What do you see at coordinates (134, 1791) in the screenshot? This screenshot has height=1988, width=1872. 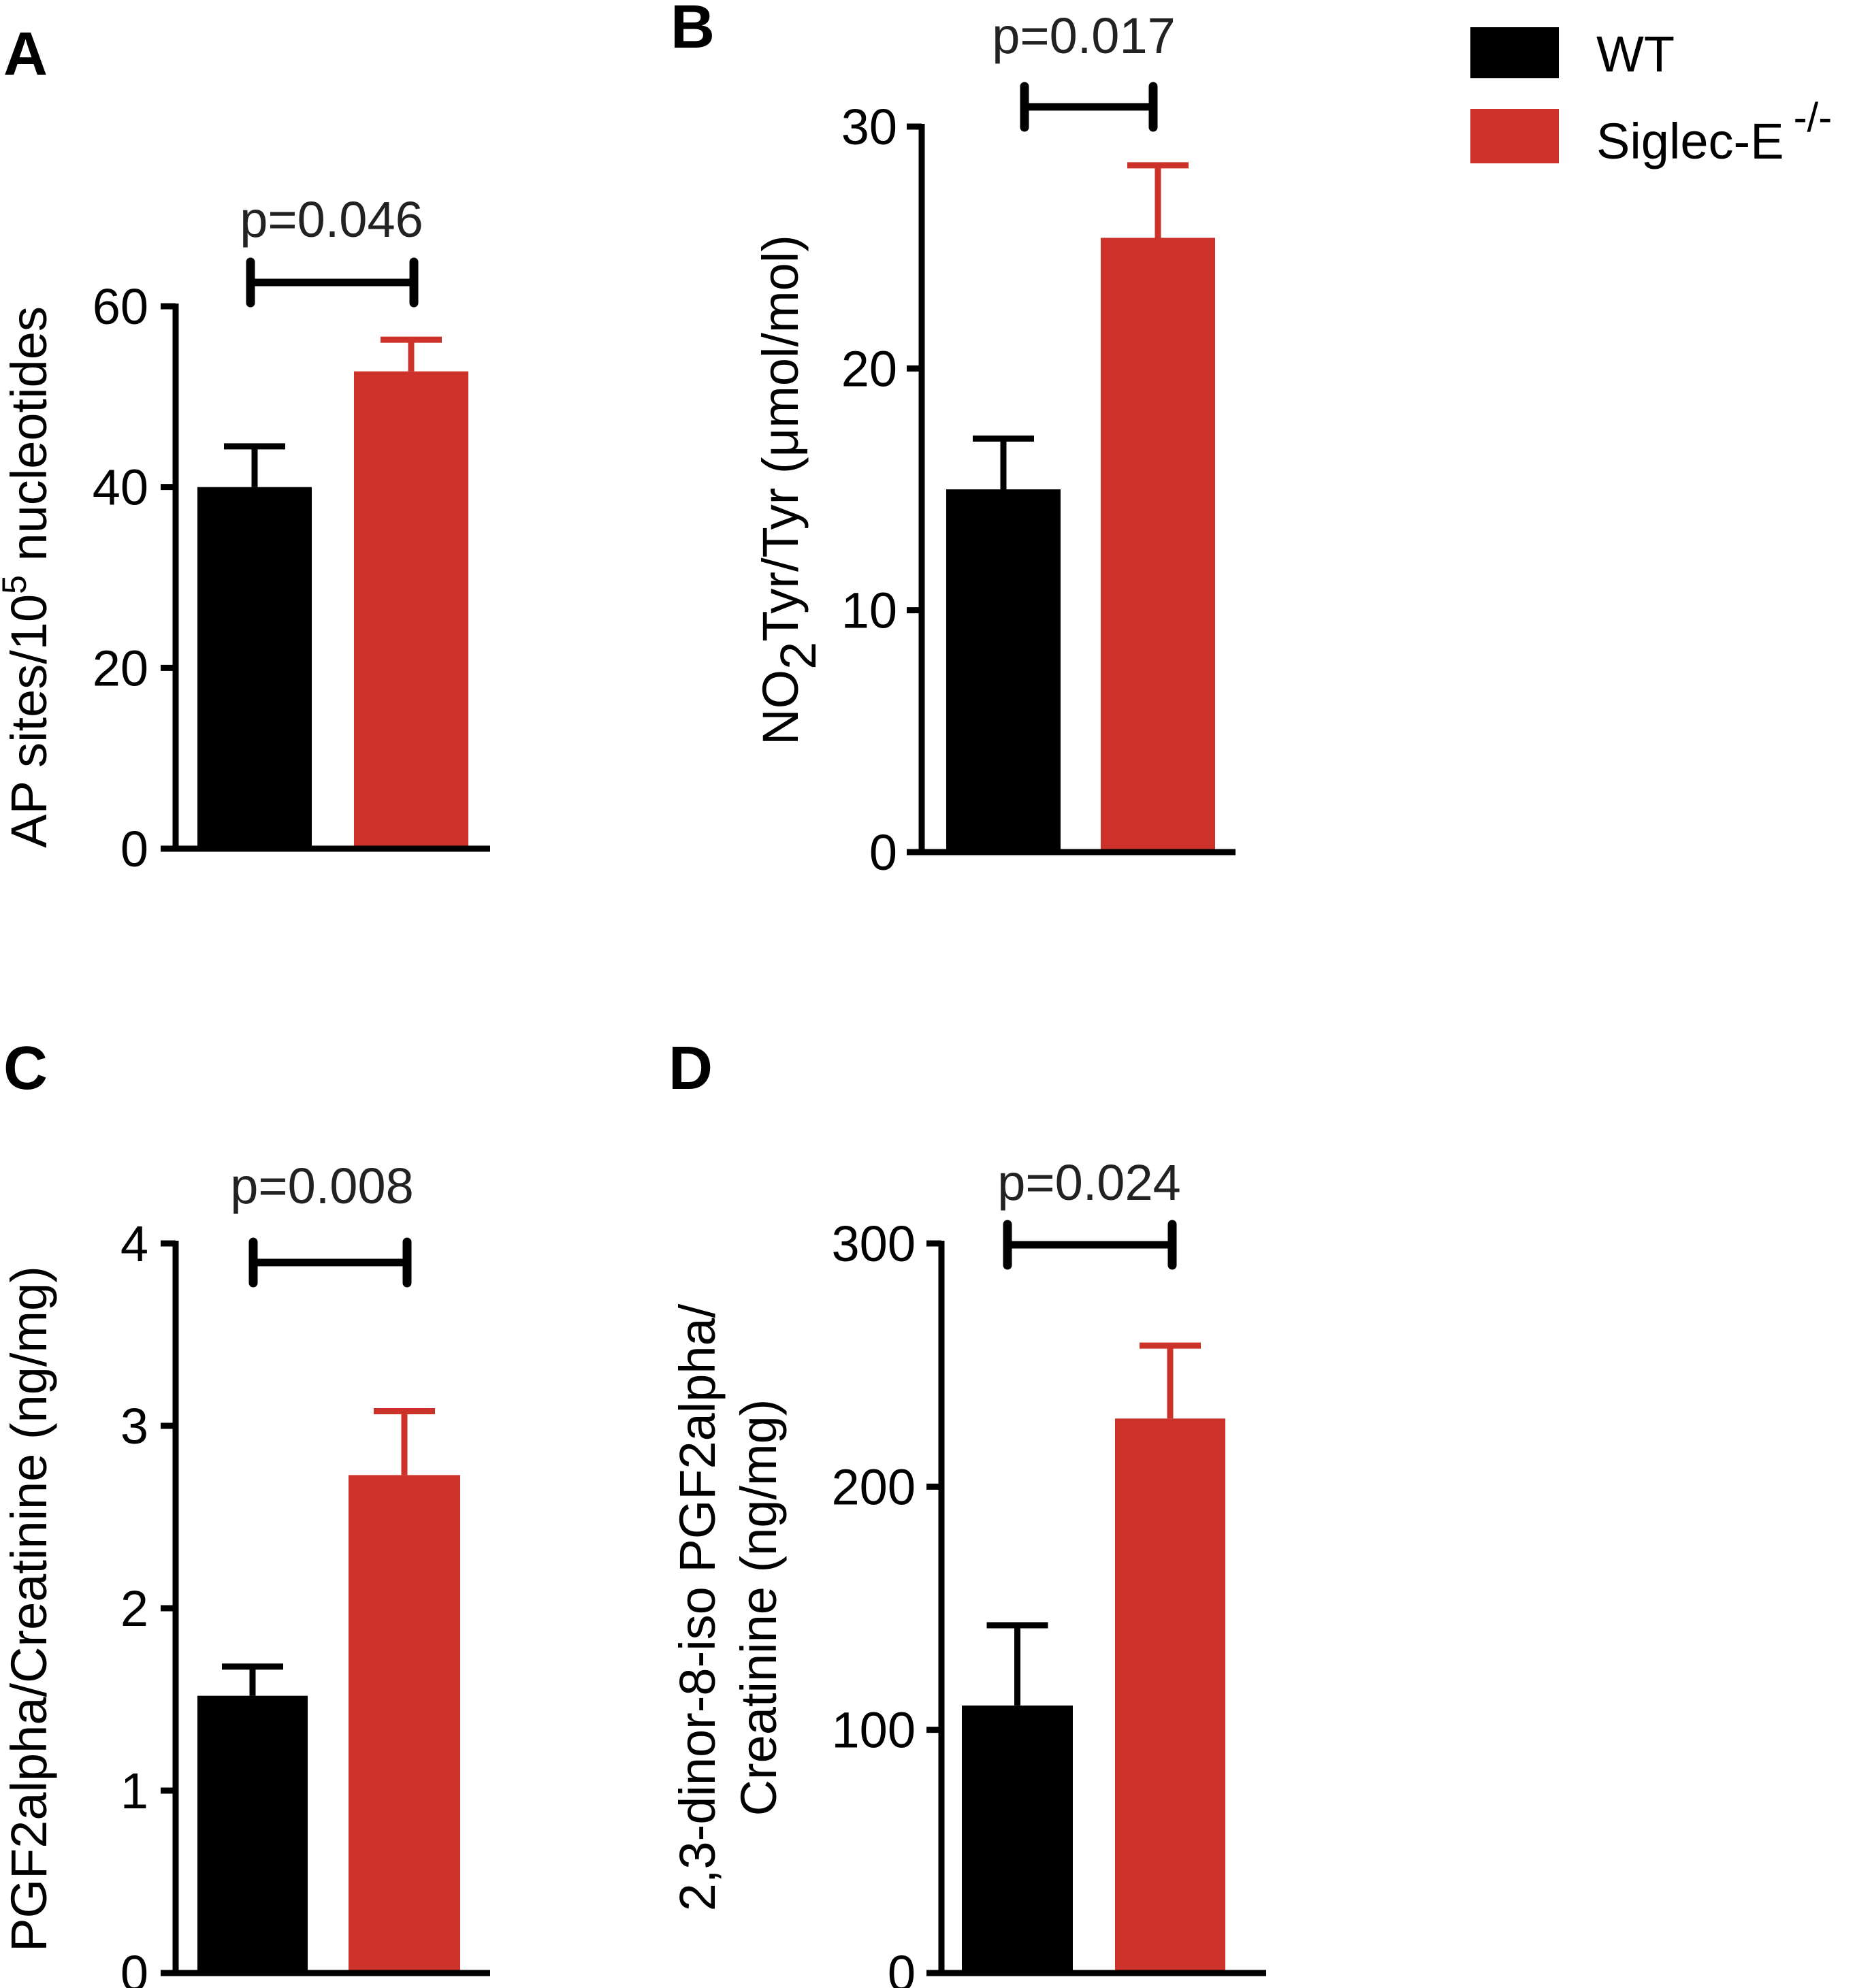 I see `y-tick-label: 1` at bounding box center [134, 1791].